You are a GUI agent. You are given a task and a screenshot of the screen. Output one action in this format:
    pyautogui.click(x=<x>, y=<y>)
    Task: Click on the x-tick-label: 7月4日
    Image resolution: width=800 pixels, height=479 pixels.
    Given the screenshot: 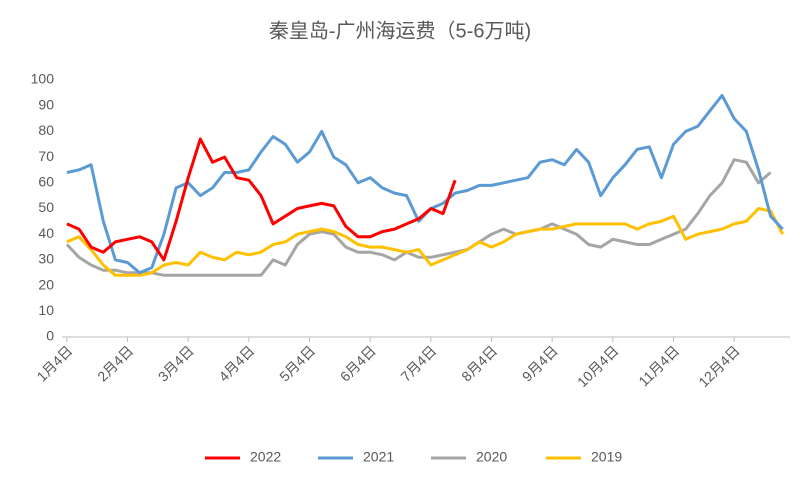 What is the action you would take?
    pyautogui.click(x=418, y=363)
    